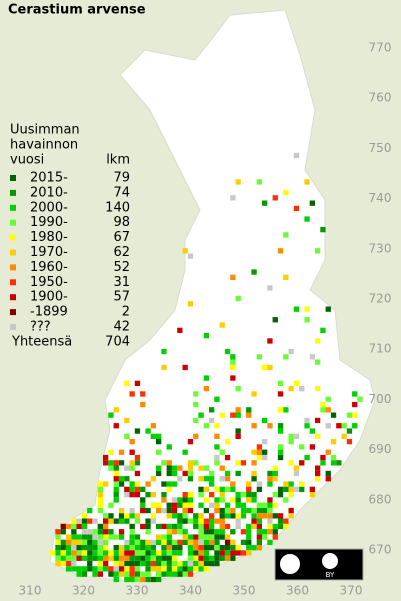  I want to click on legend-label: 2015-, so click(49, 178).